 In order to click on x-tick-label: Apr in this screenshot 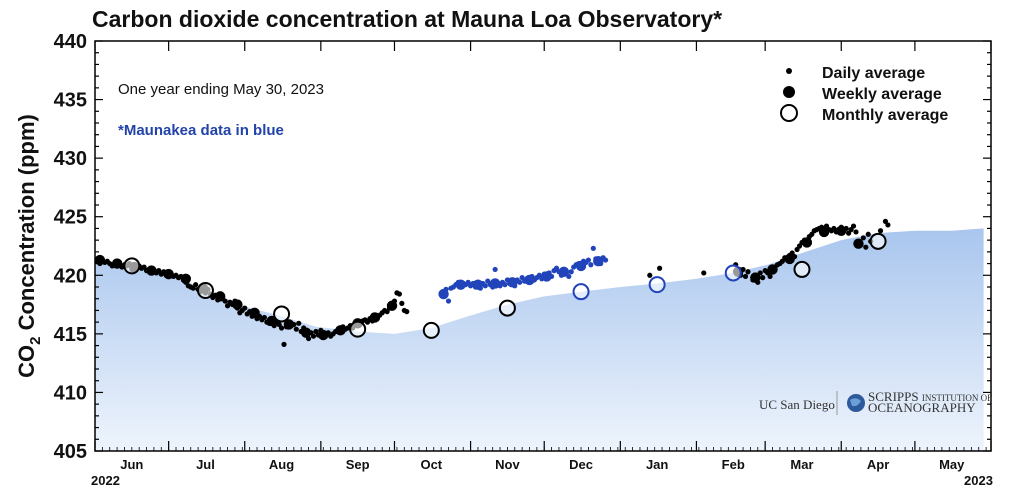, I will do `click(878, 464)`.